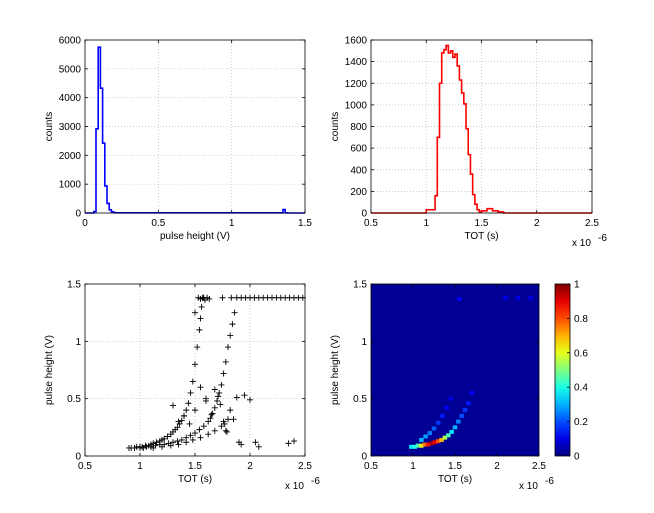 The image size is (654, 513). I want to click on histogram-series-line, so click(481, 129).